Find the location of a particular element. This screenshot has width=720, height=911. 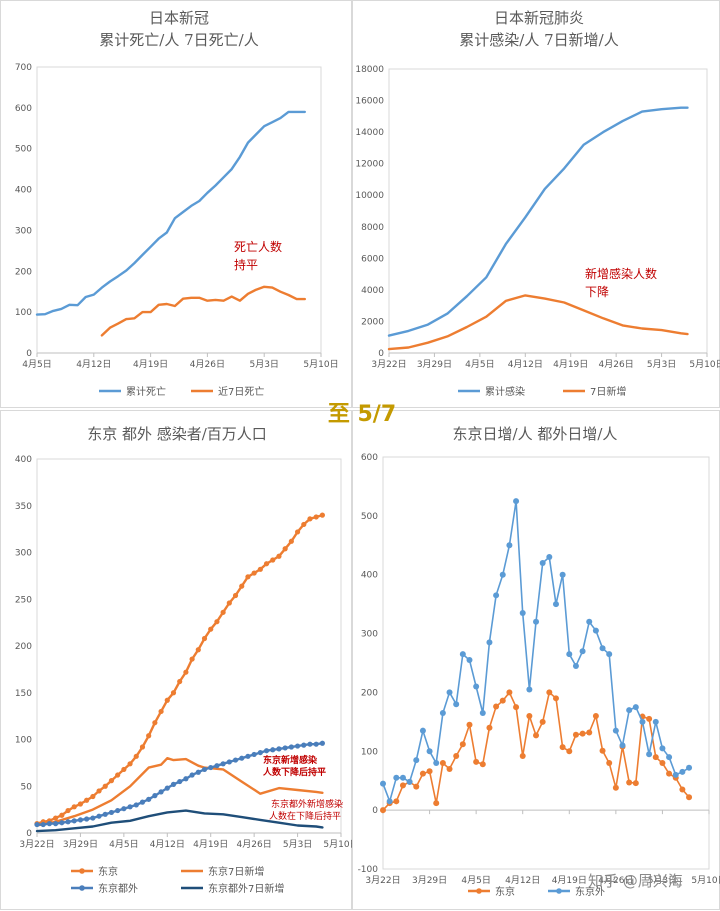

y-tick-label: 6000 is located at coordinates (372, 259).